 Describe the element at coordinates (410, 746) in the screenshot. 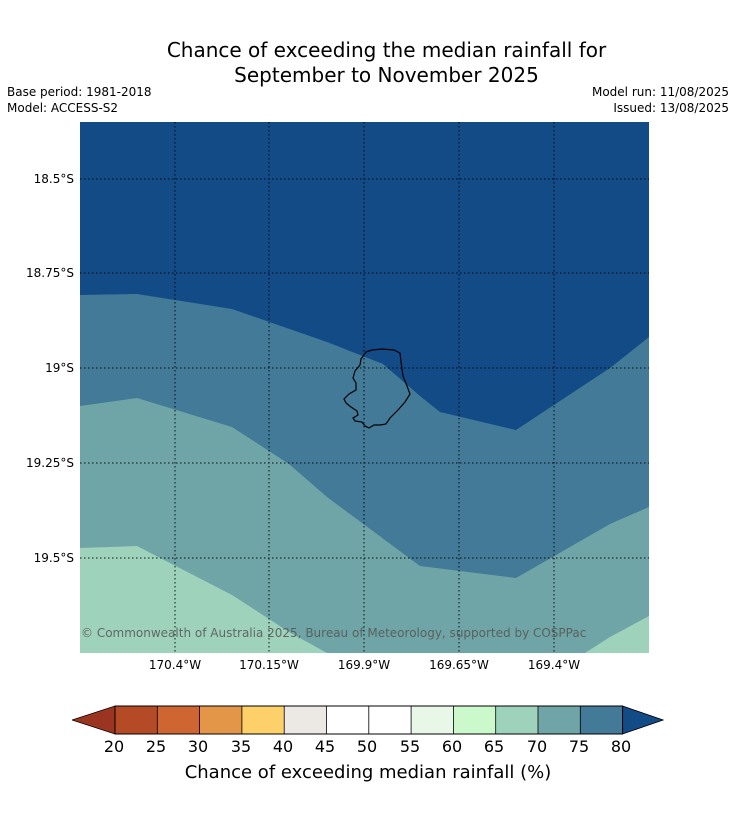

I see `colorbar-tick-55: 55` at that location.